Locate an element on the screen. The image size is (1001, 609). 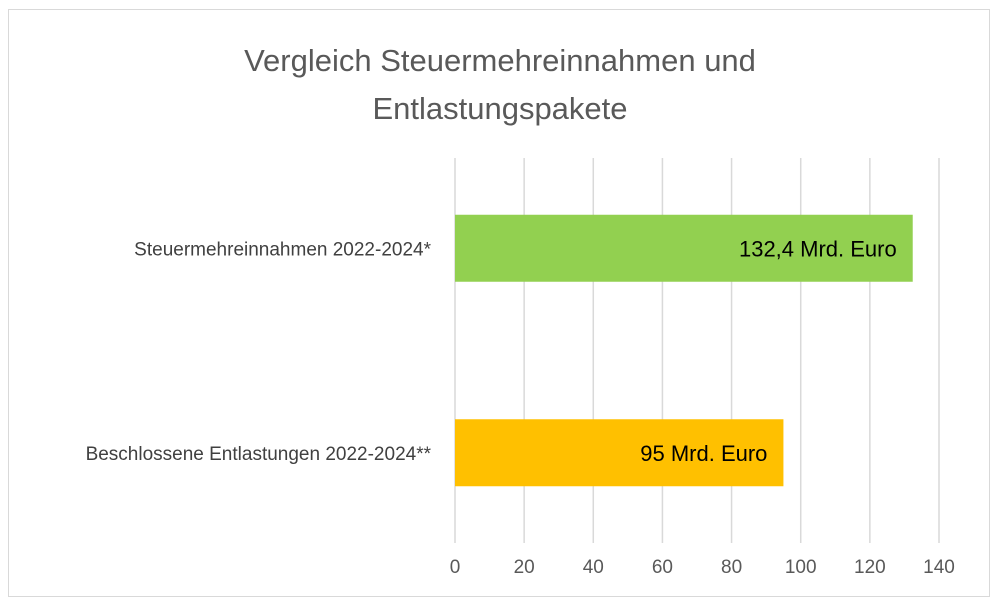
chart-title-line-2: Entlastungspakete is located at coordinates (500, 108).